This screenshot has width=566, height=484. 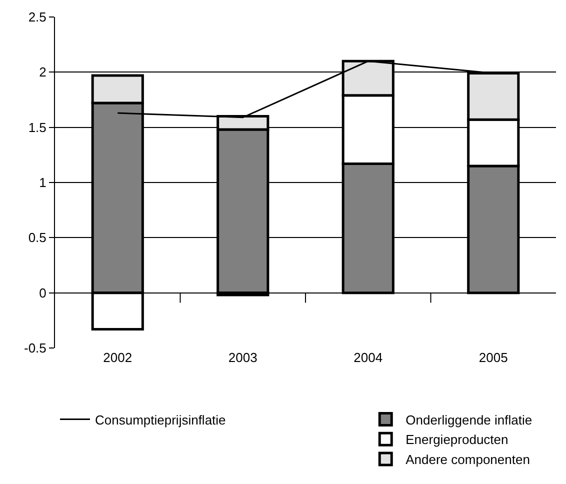 I want to click on legend-label: Andere componenten, so click(x=468, y=460).